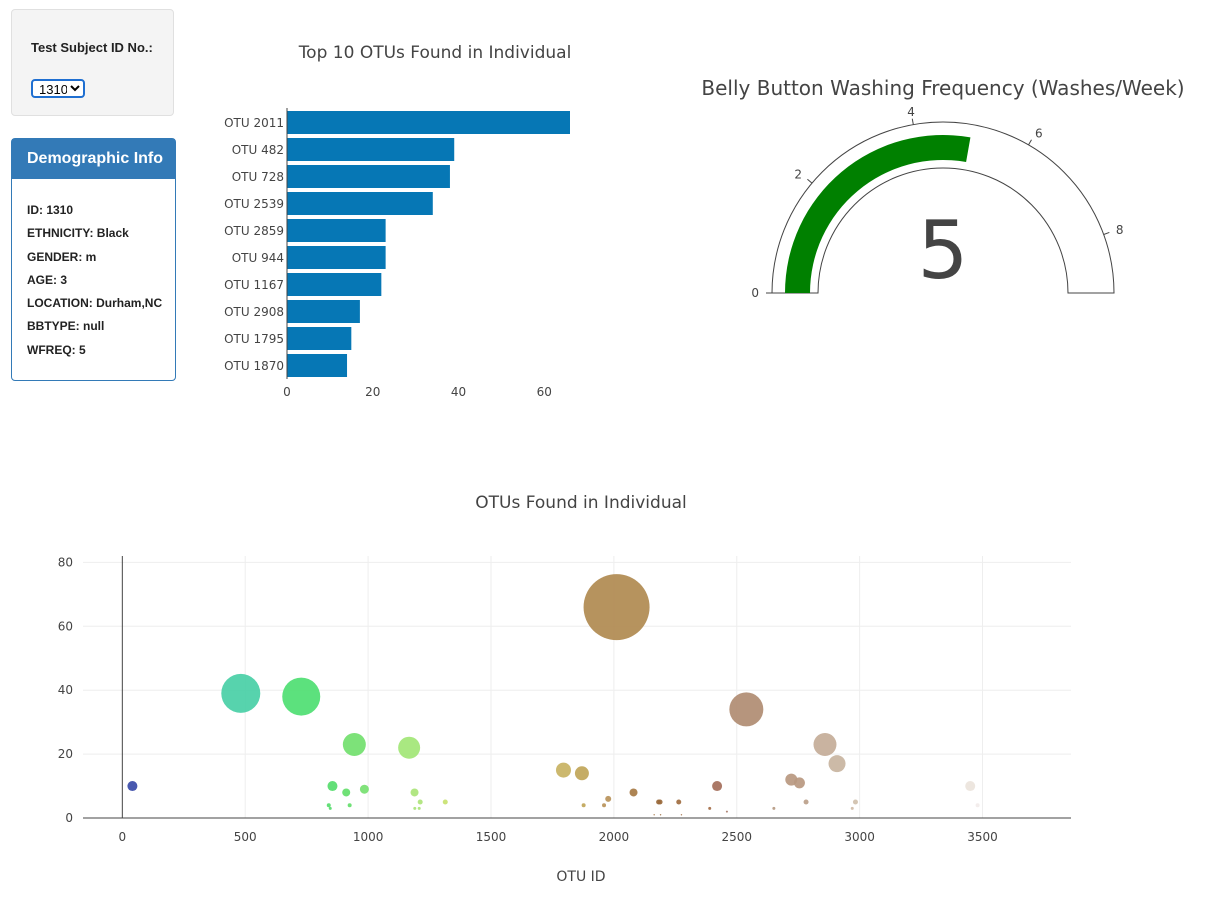 The width and height of the screenshot is (1216, 901). Describe the element at coordinates (982, 837) in the screenshot. I see `bubble-x-tick-label: 3500` at that location.